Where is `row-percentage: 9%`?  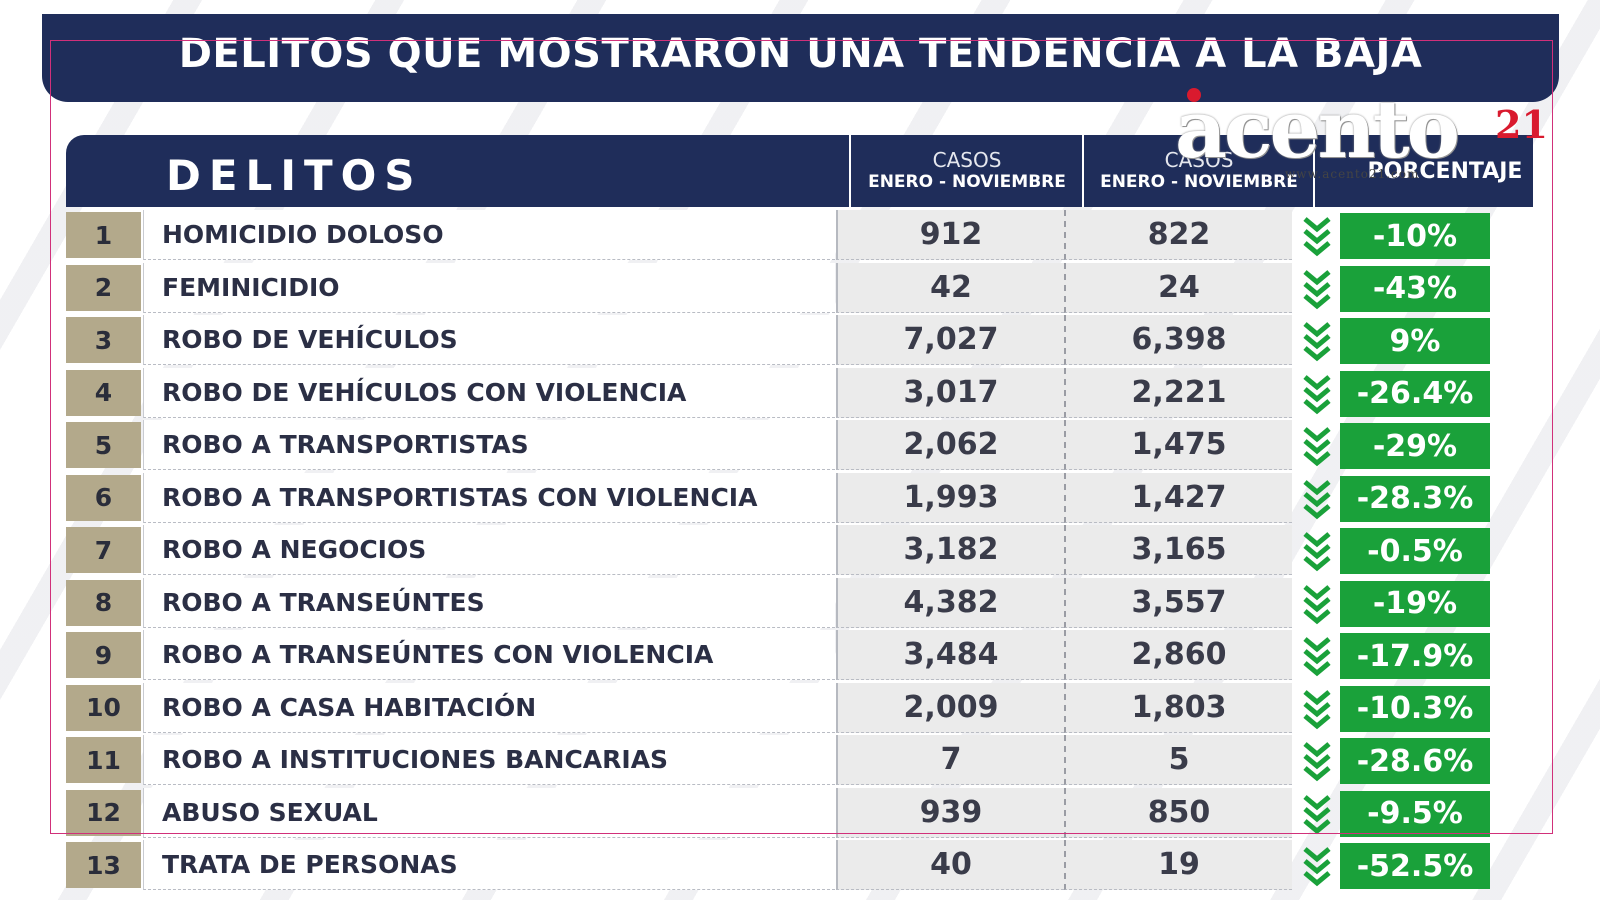
row-percentage: 9% is located at coordinates (1415, 341).